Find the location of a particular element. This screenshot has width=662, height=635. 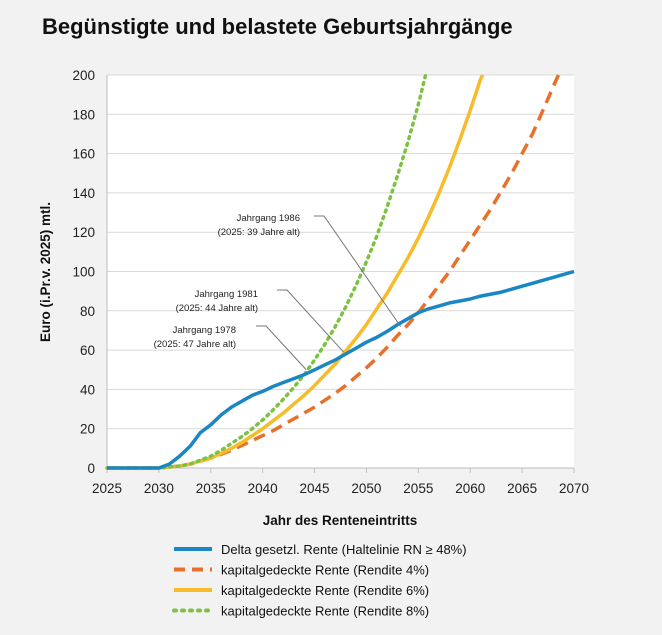

y-tick-label: 180 is located at coordinates (83, 114).